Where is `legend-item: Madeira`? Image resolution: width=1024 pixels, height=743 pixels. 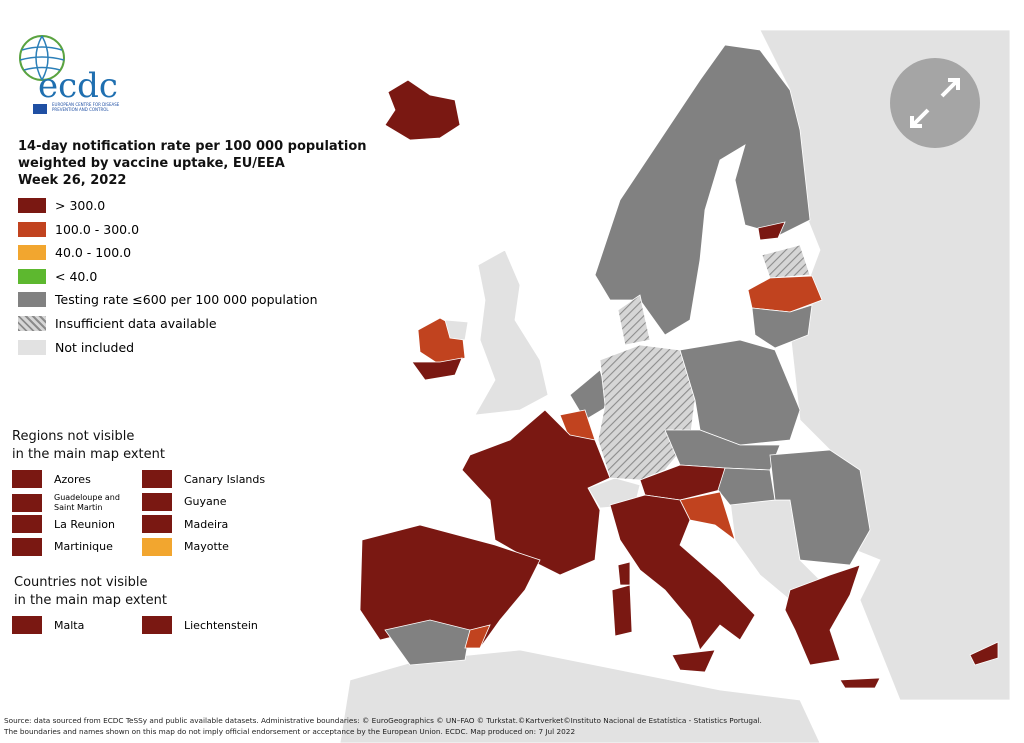 legend-item: Madeira is located at coordinates (185, 524).